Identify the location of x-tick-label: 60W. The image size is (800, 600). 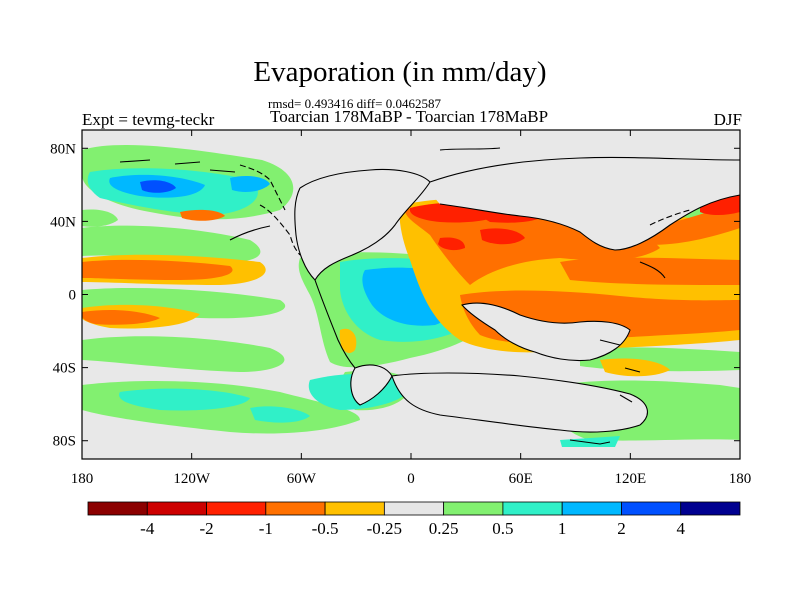
(302, 479).